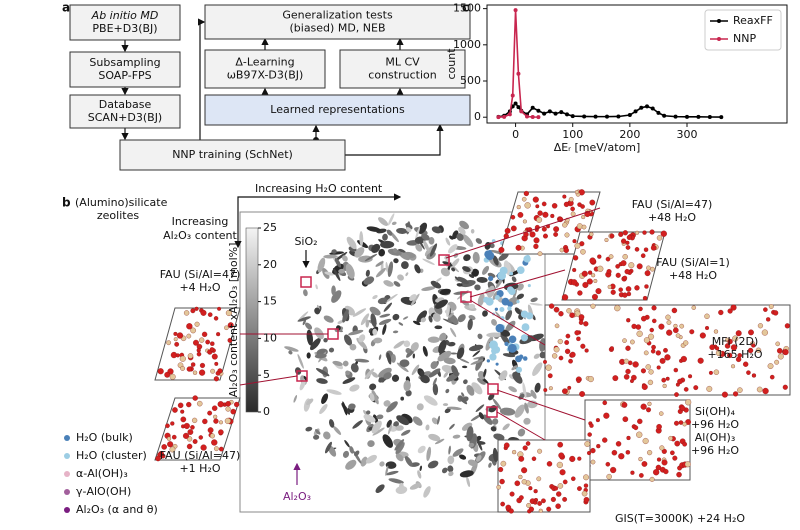  Describe the element at coordinates (610, 110) in the screenshot. I see `series-line` at that location.